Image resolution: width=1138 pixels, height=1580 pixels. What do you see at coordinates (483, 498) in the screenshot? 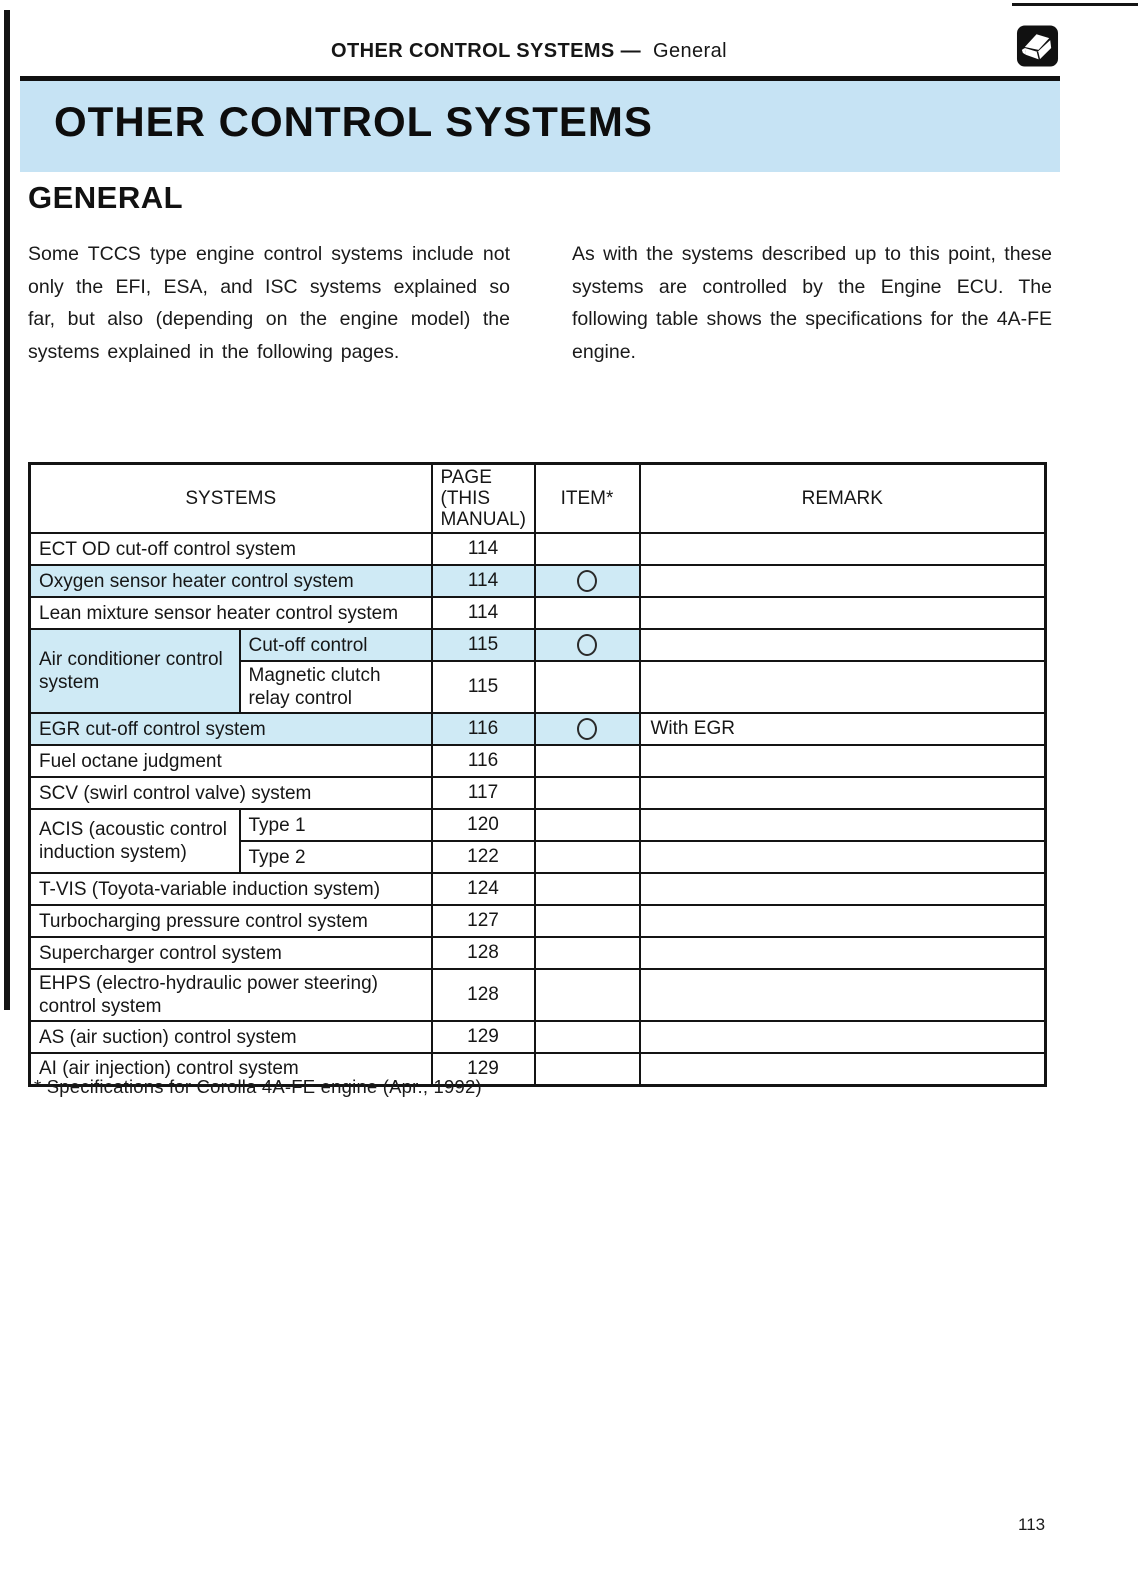
I see `col-header-page: PAGE (THIS MANUAL)` at bounding box center [483, 498].